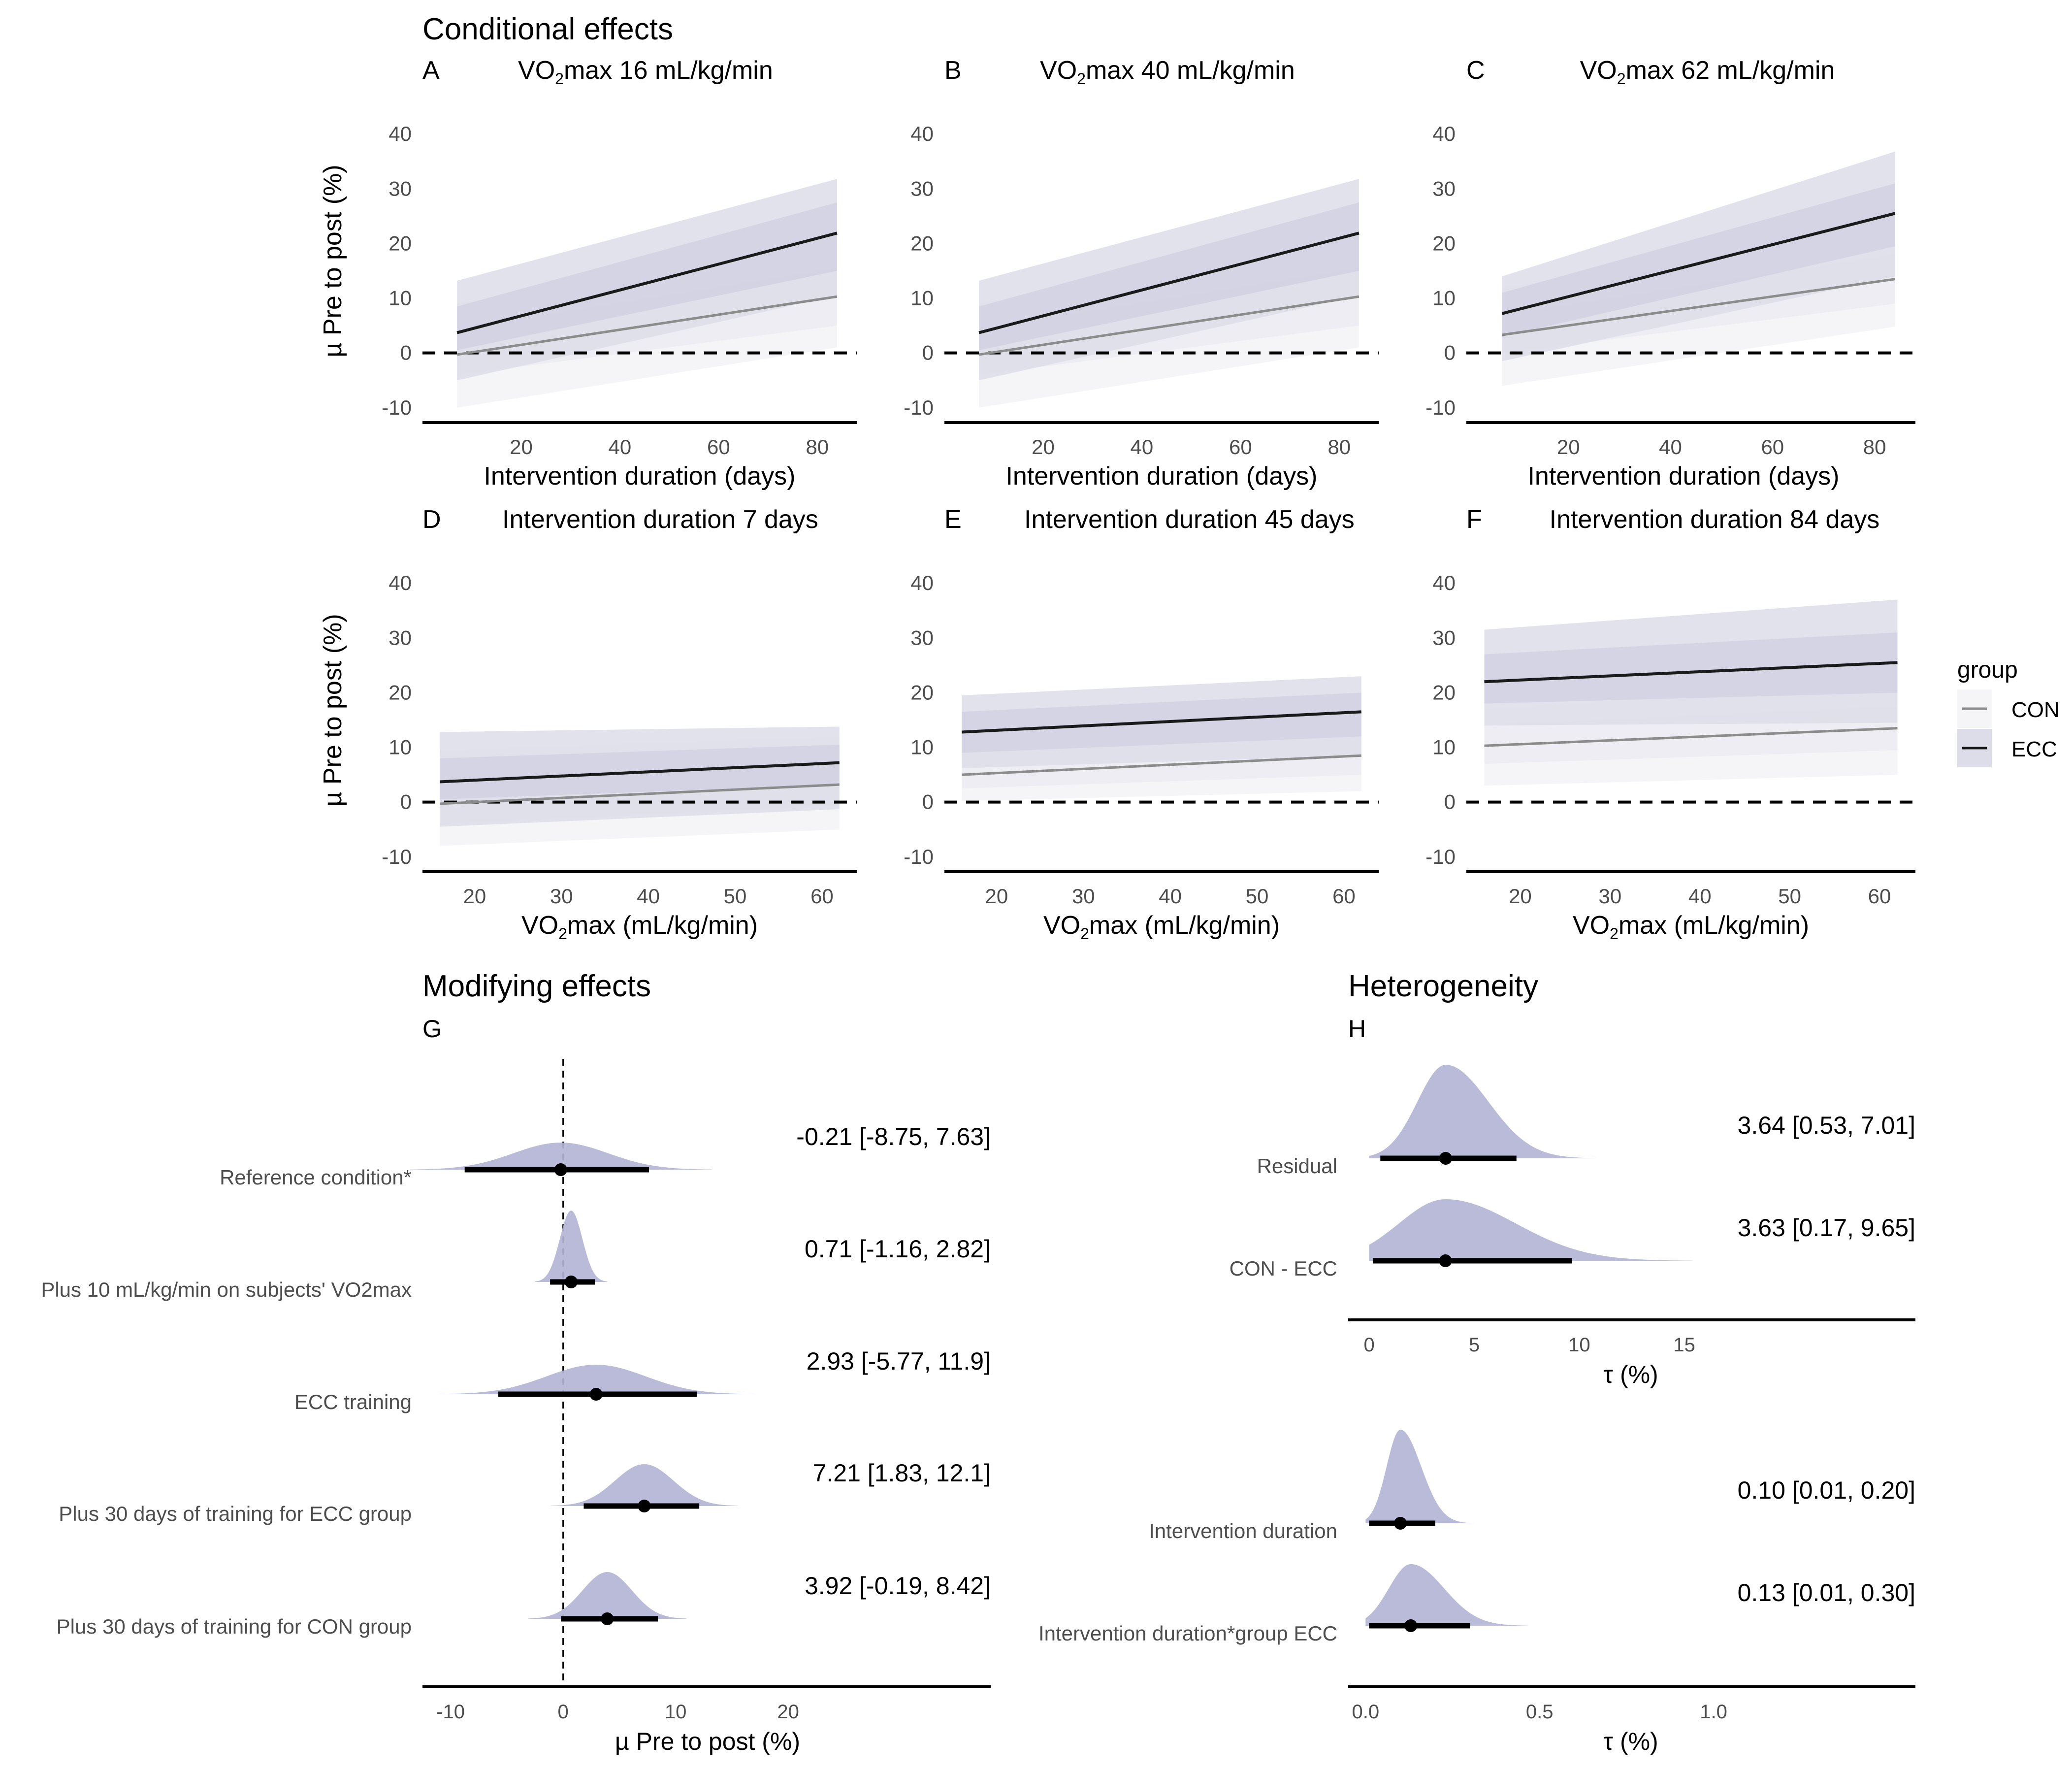 This screenshot has height=1770, width=2072. I want to click on section-title-conditional: Conditional effects, so click(547, 29).